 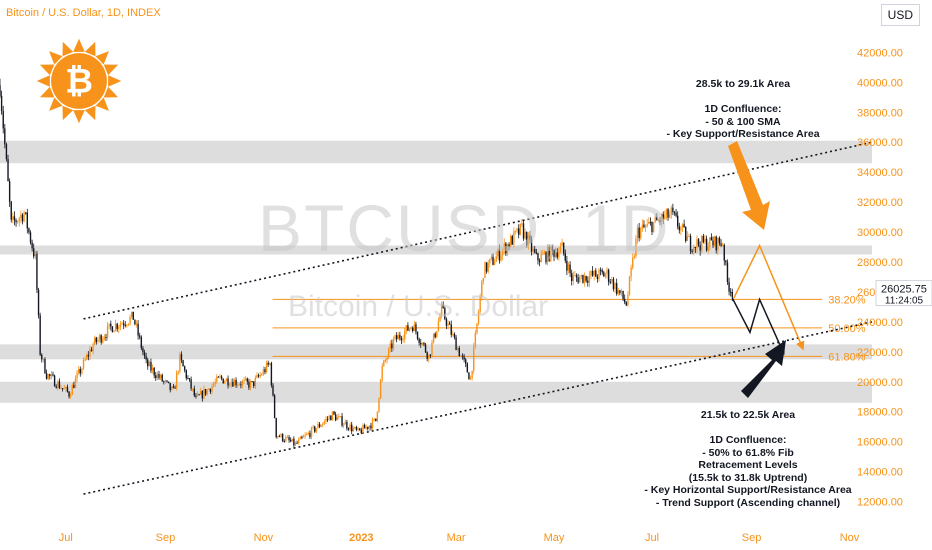 What do you see at coordinates (880, 113) in the screenshot?
I see `y-tick-label: 38000.00` at bounding box center [880, 113].